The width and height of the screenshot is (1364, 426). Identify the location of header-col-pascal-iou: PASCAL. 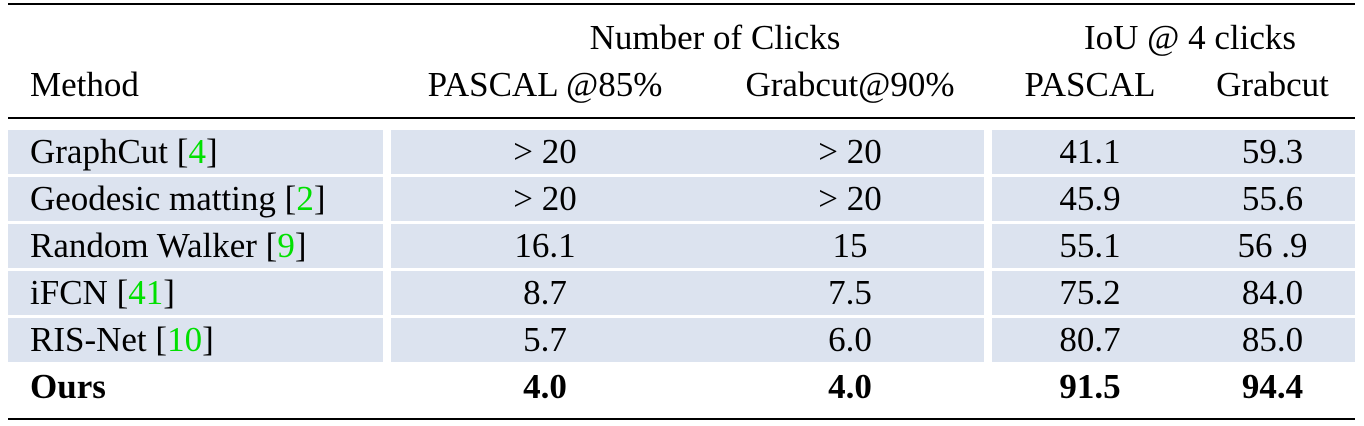
(1090, 84).